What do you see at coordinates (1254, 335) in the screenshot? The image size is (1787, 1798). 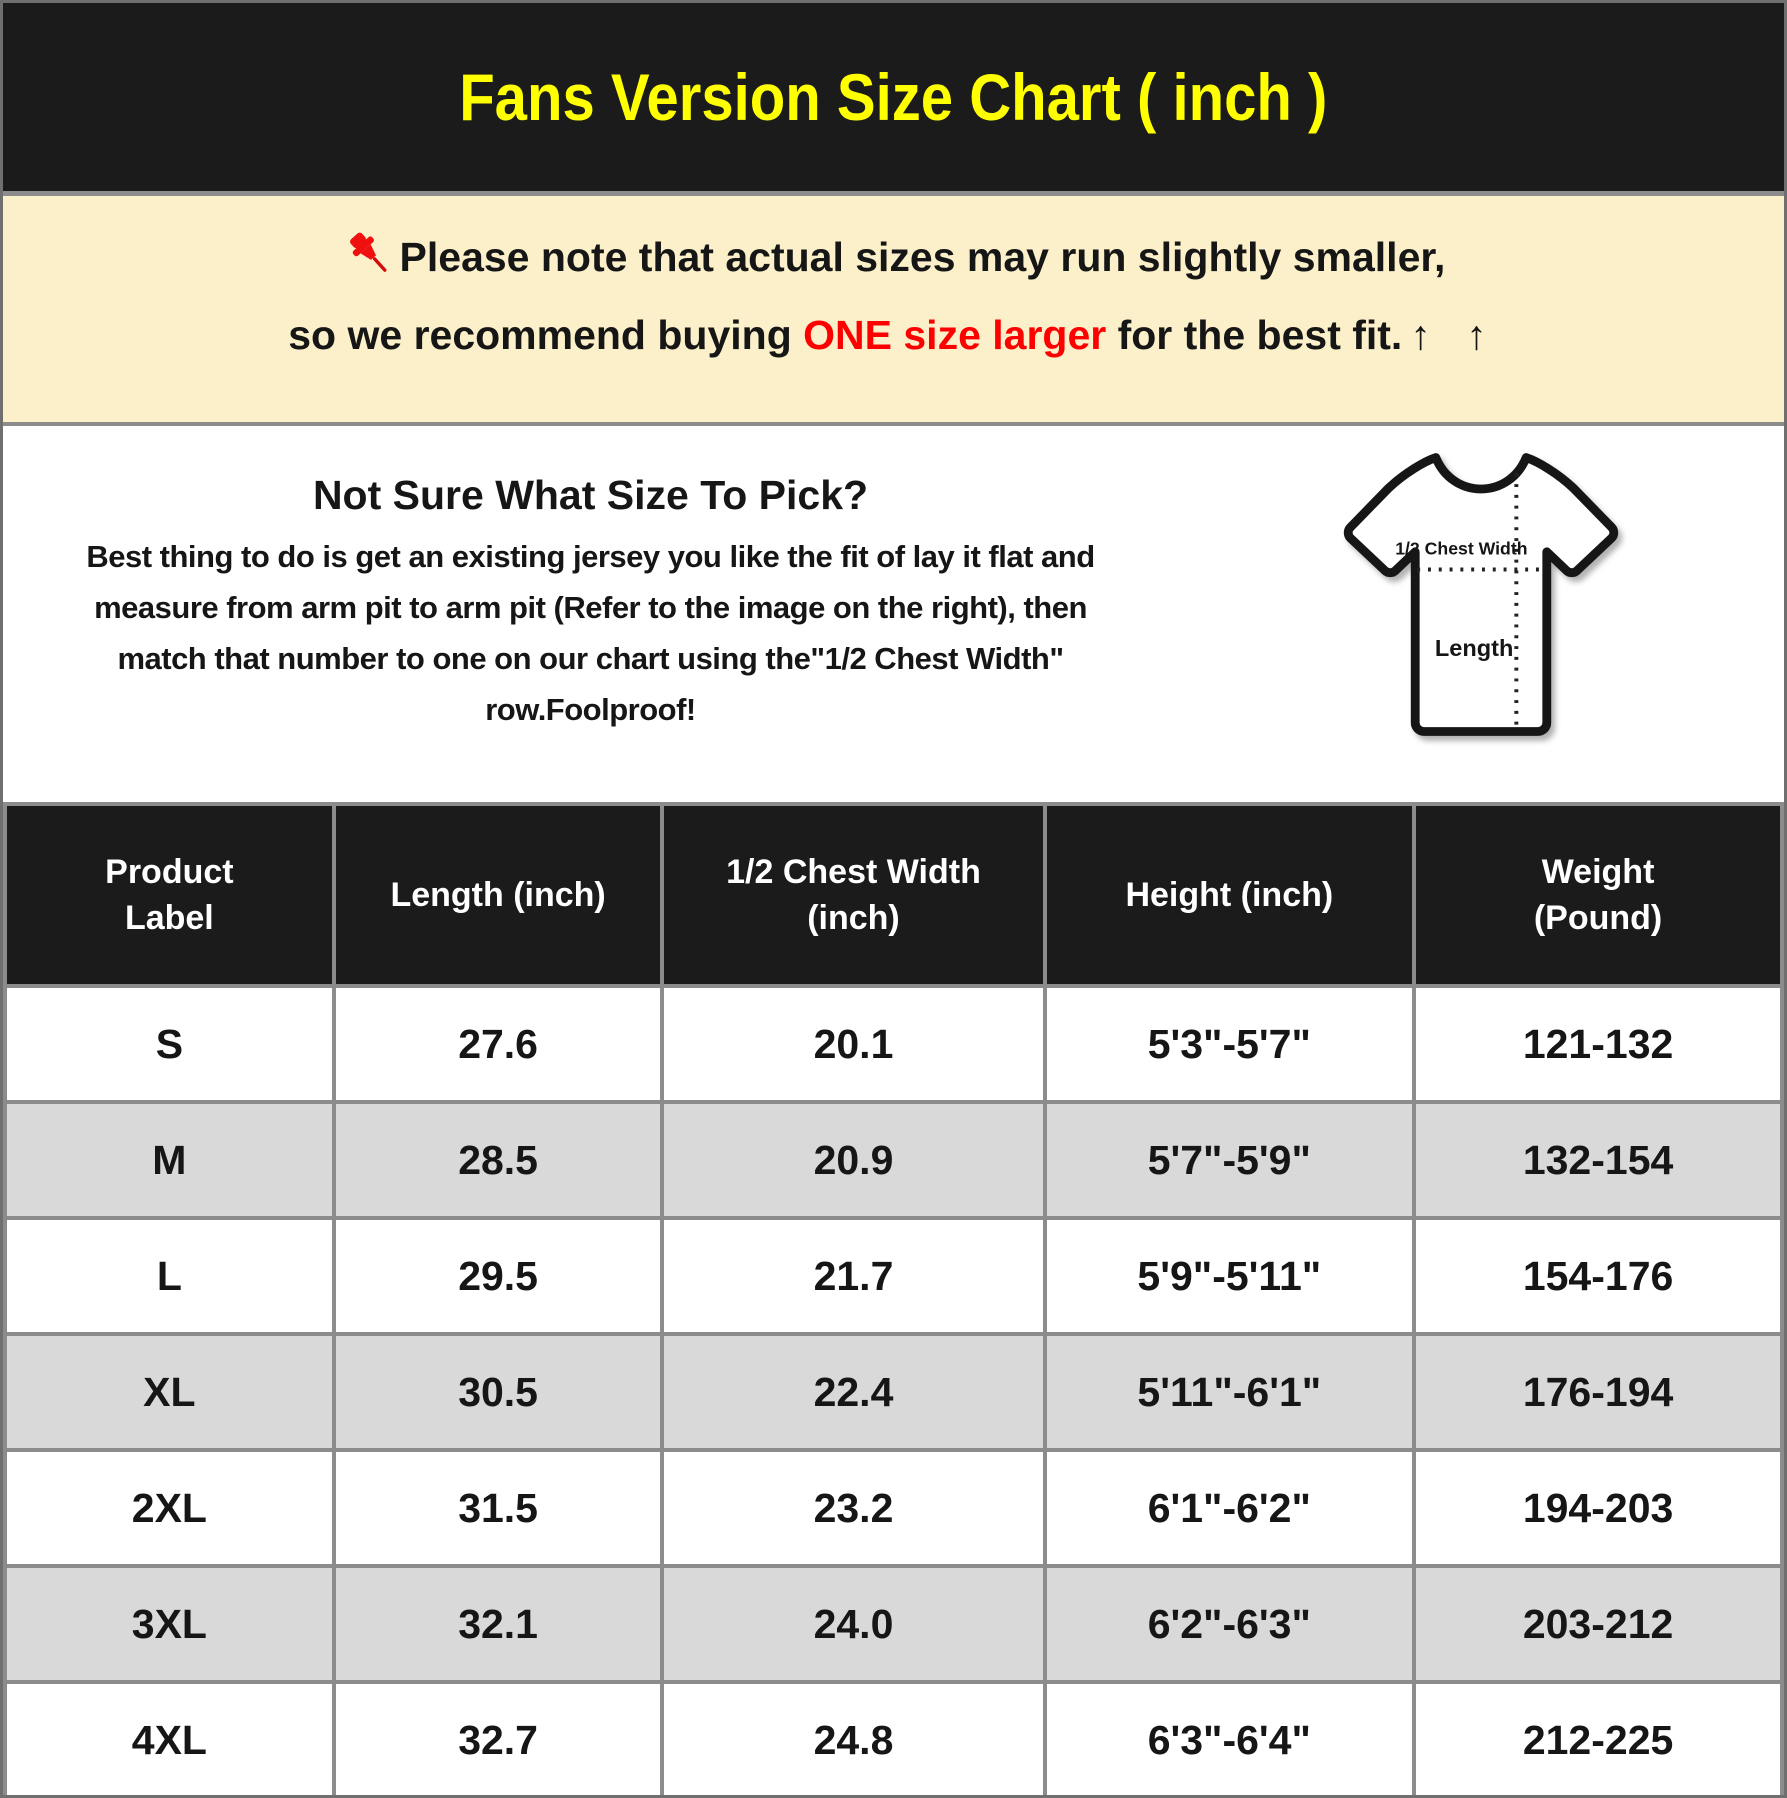 I see `note-line-2-suffix: for the best fit.` at bounding box center [1254, 335].